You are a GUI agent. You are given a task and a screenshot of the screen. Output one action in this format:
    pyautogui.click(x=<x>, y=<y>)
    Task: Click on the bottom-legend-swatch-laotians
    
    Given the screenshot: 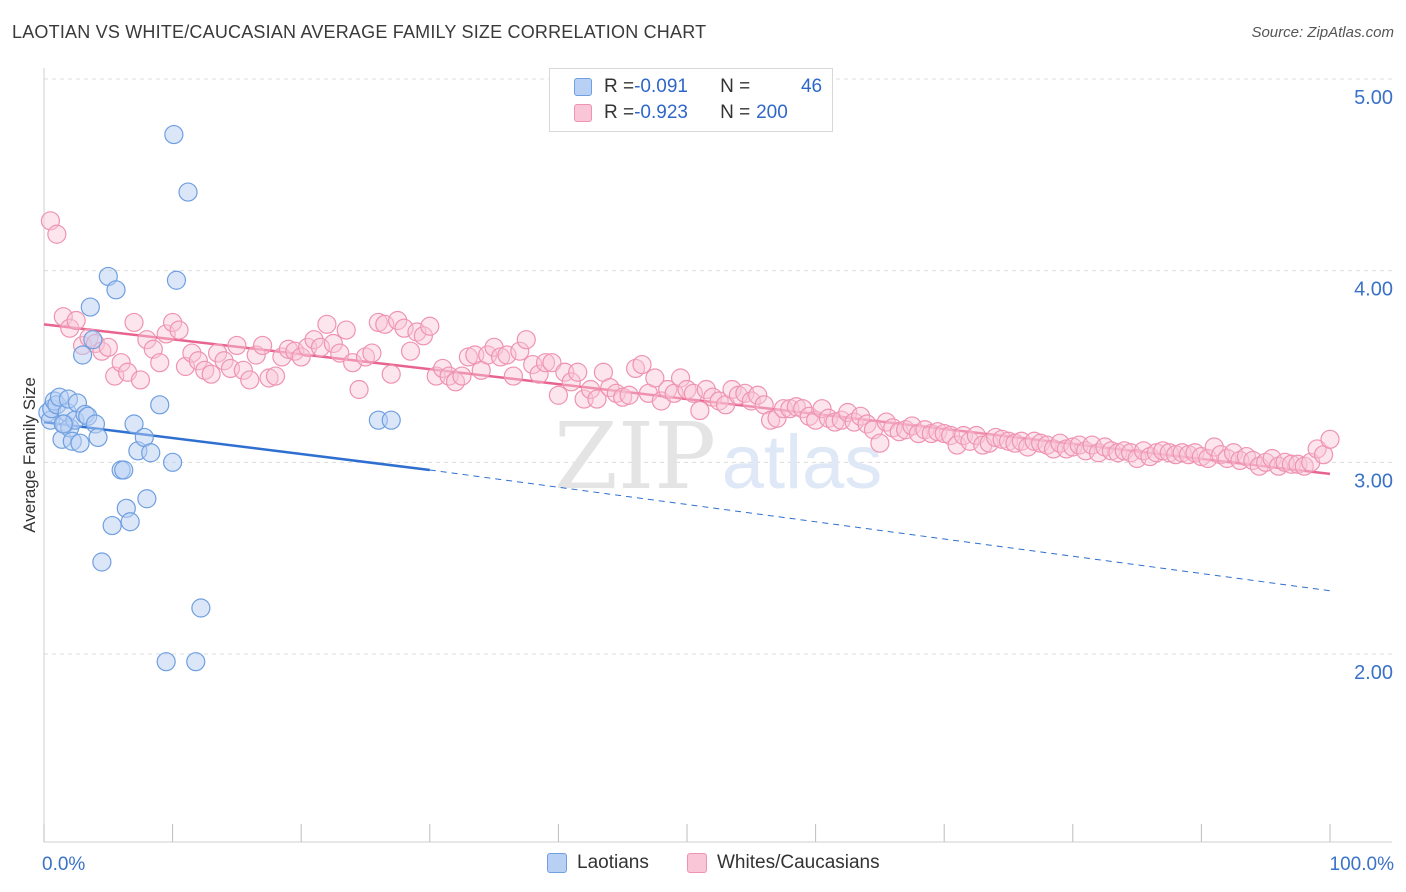 What is the action you would take?
    pyautogui.click(x=557, y=863)
    